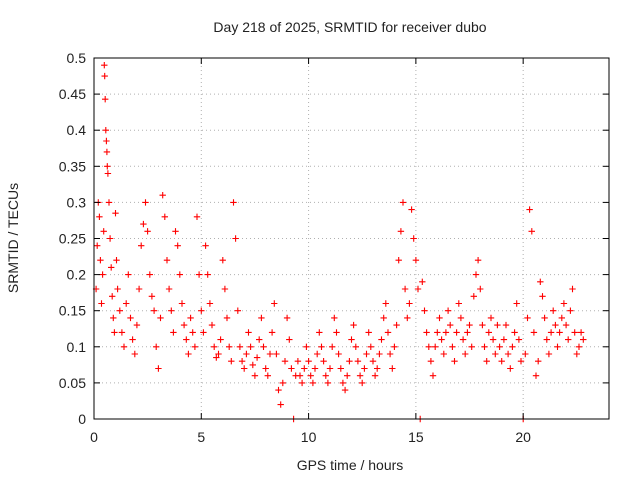 The image size is (640, 480). I want to click on y-tick-label: 0.35, so click(72, 166).